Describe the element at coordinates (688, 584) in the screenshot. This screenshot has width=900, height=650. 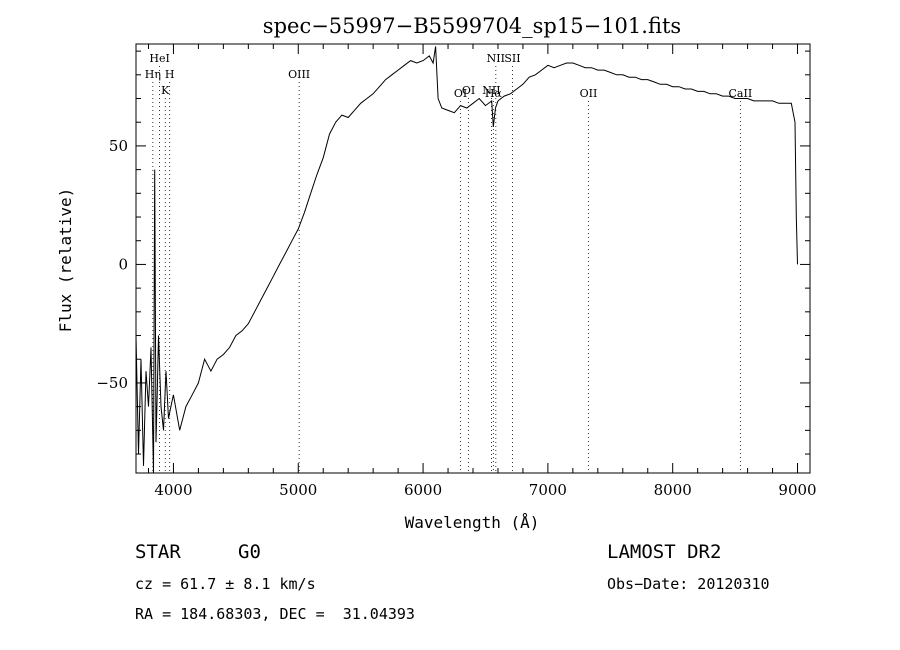
I see `obs-date: Obs−Date: 20120310` at that location.